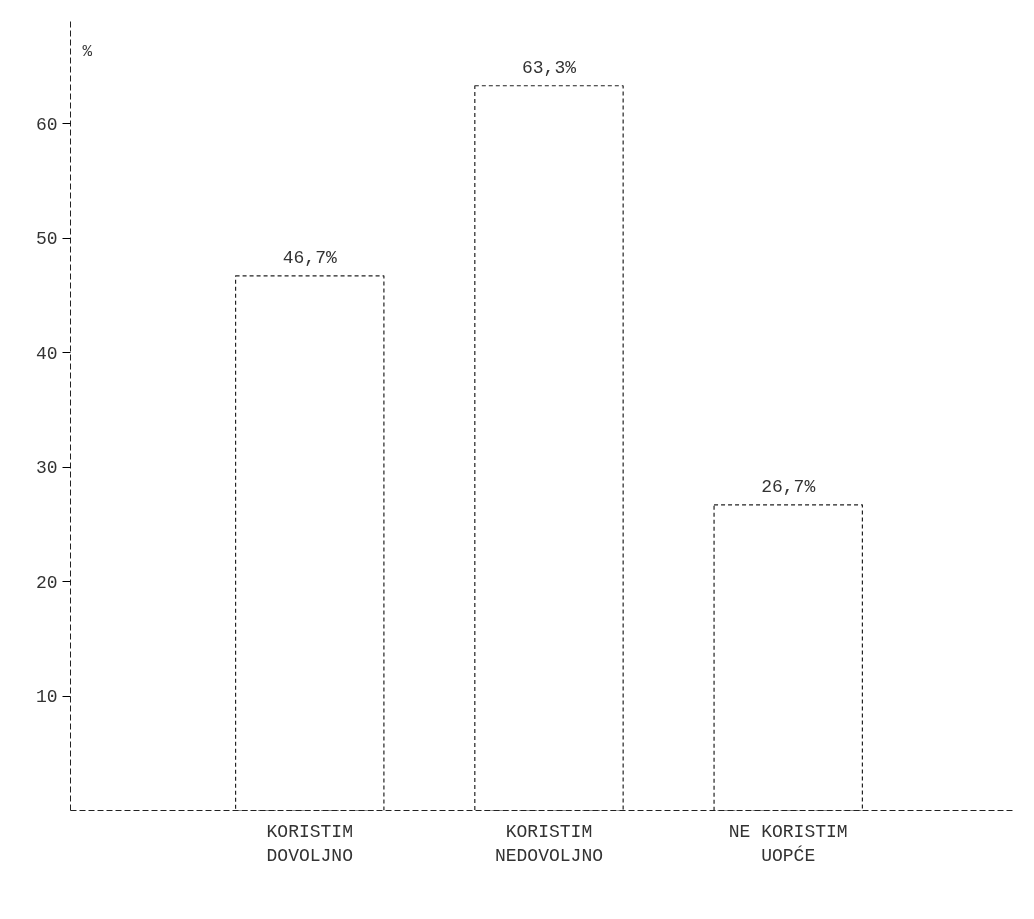  I want to click on data-label: 26,7%, so click(788, 486).